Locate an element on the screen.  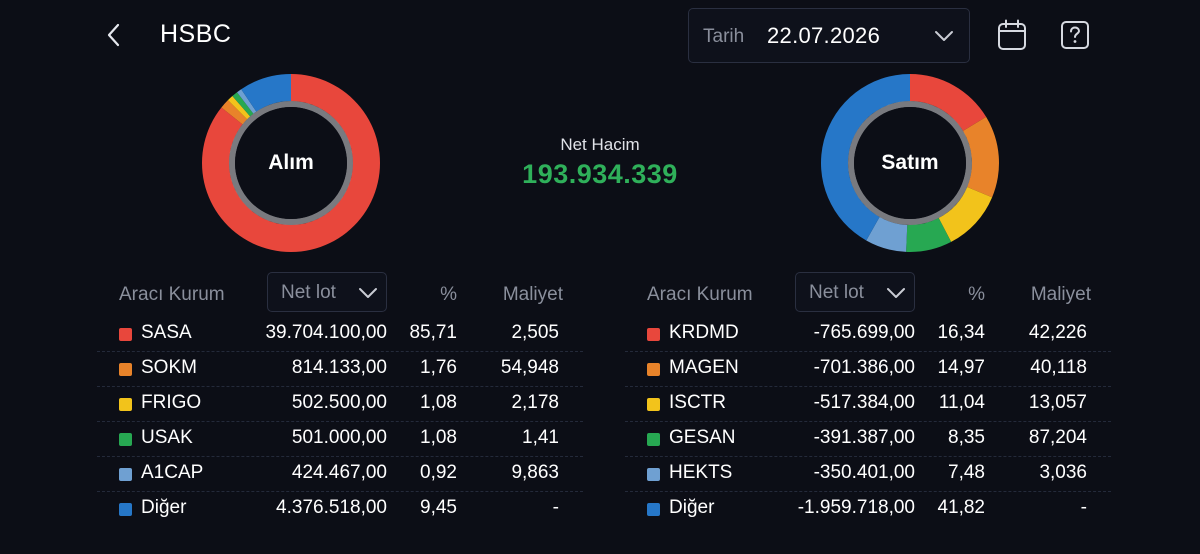
buy-table-row: FRIGO 502.500,00 1,08 2,178 is located at coordinates (340, 404).